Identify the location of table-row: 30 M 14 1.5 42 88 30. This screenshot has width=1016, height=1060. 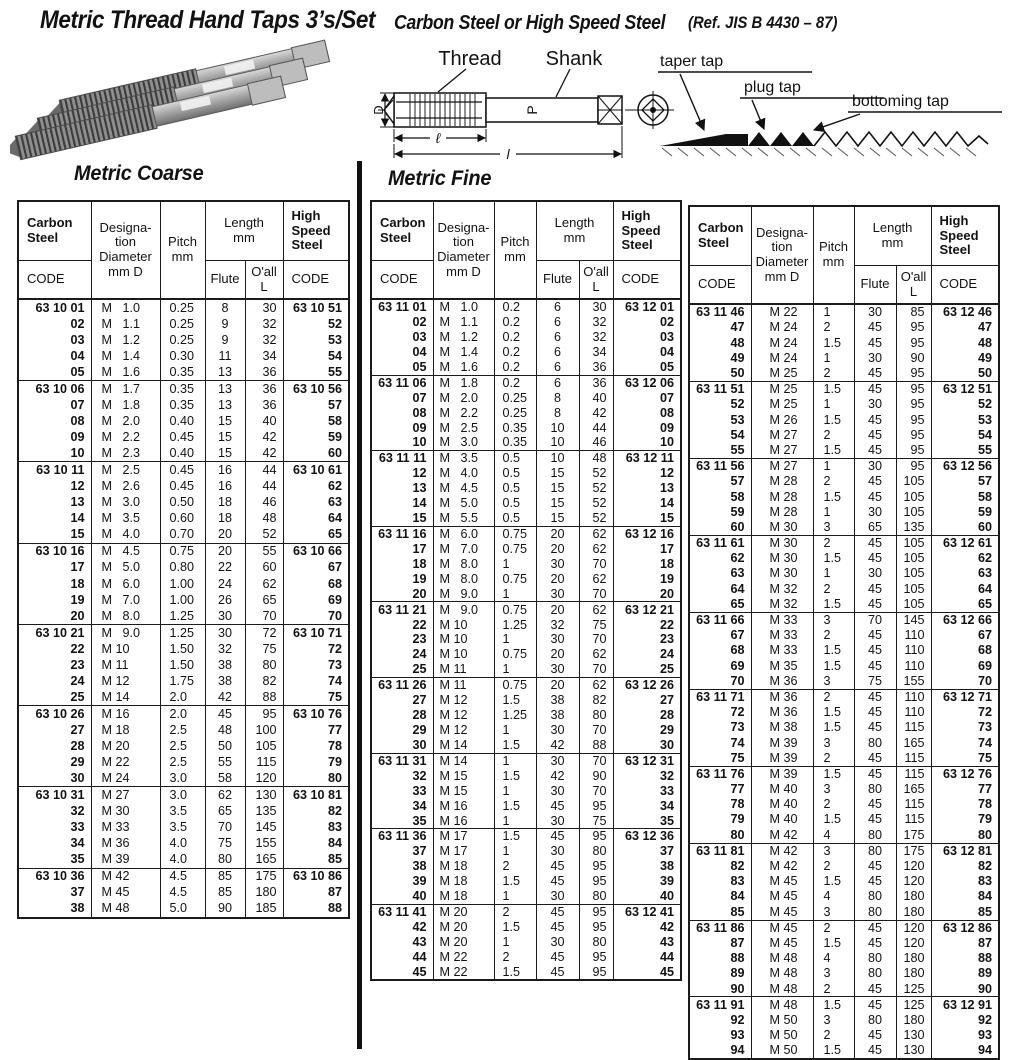
(526, 745).